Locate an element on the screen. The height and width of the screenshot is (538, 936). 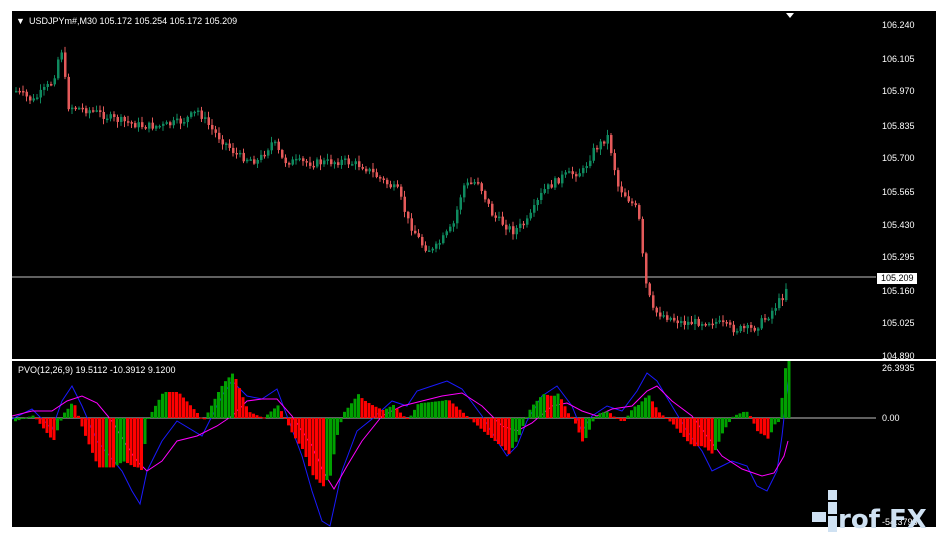
price-tick: 105.430 is located at coordinates (898, 225).